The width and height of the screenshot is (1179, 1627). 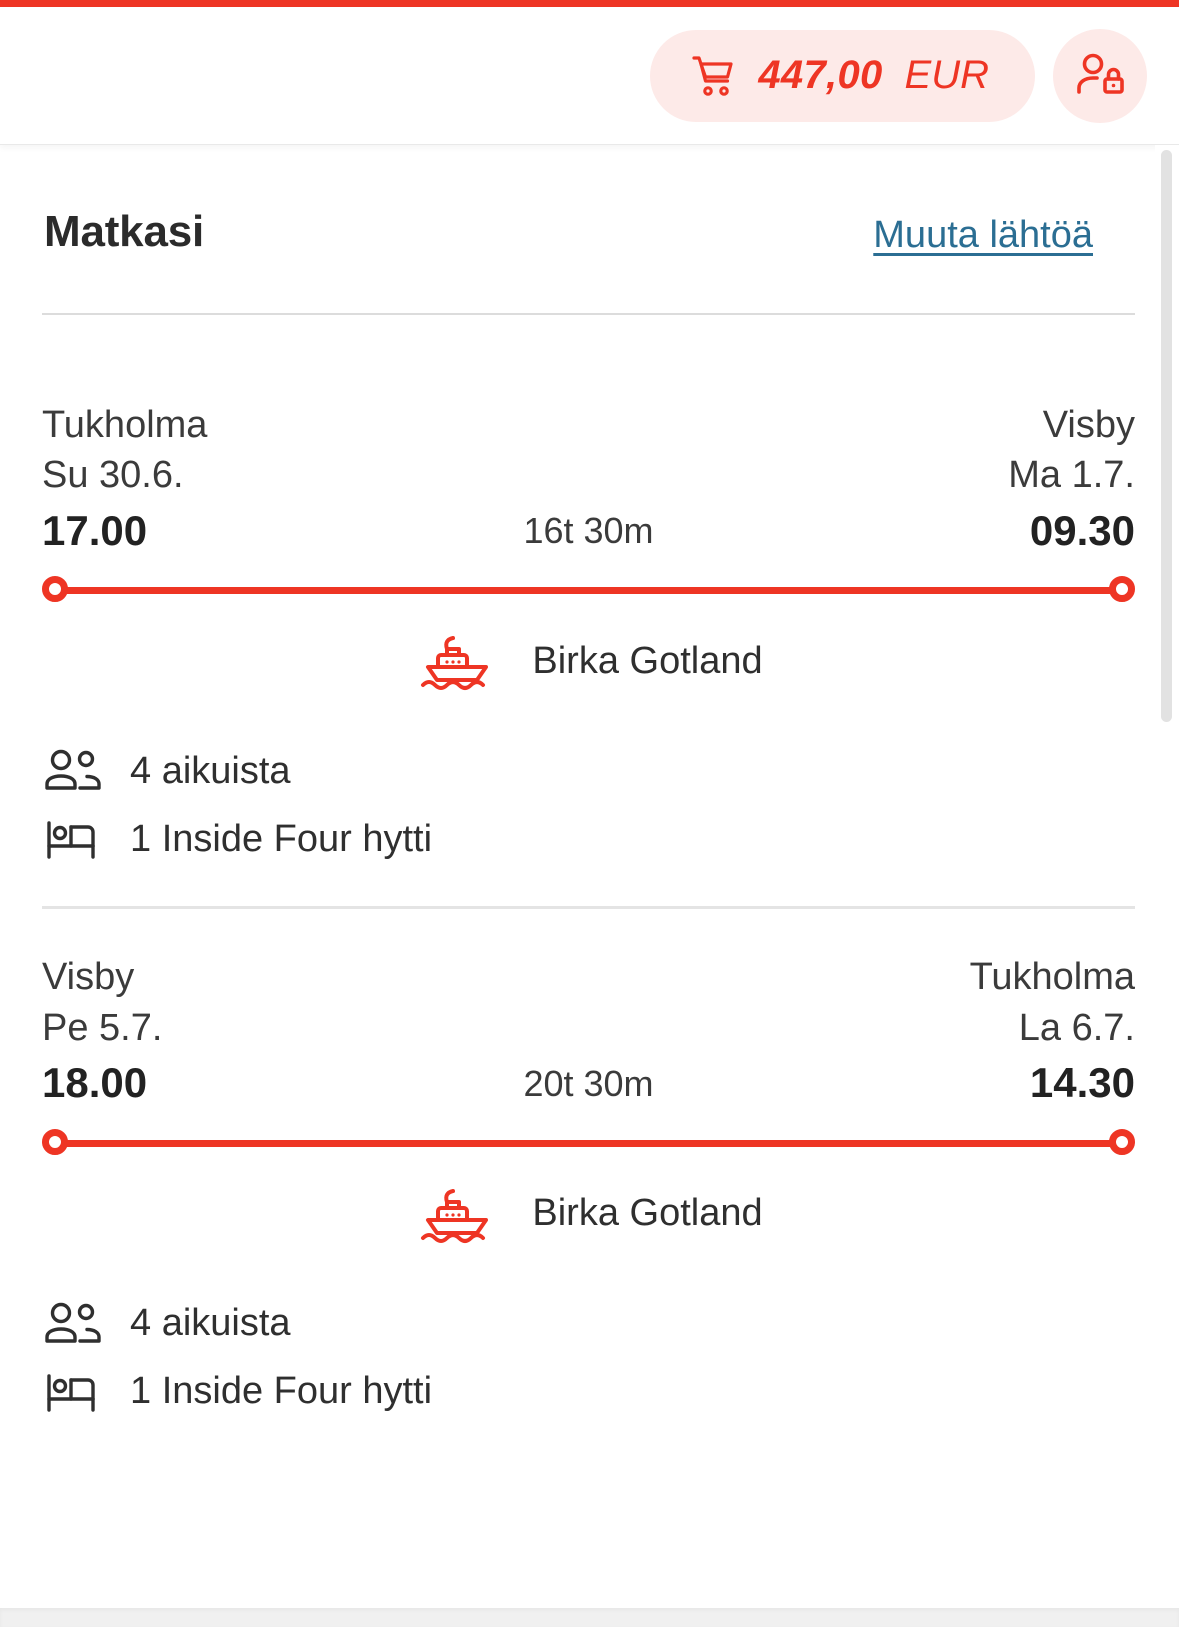 I want to click on leg-divider, so click(x=588, y=908).